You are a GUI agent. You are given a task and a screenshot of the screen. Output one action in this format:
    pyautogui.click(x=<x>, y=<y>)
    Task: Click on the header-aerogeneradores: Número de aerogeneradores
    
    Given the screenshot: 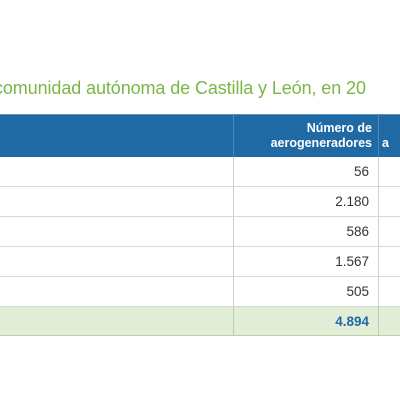 What is the action you would take?
    pyautogui.click(x=304, y=136)
    